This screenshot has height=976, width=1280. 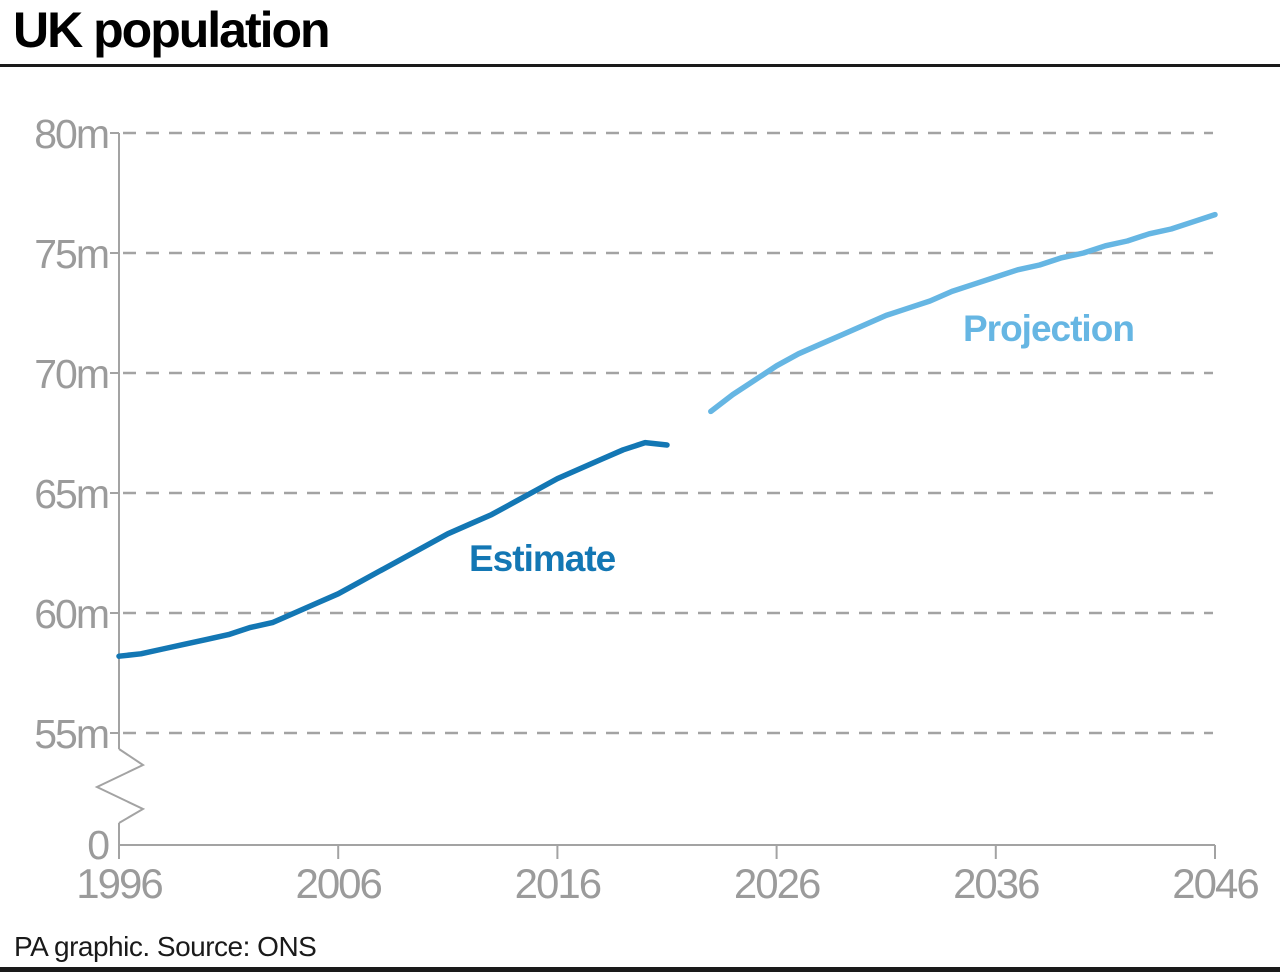 What do you see at coordinates (996, 883) in the screenshot?
I see `x-tick-label: 2036` at bounding box center [996, 883].